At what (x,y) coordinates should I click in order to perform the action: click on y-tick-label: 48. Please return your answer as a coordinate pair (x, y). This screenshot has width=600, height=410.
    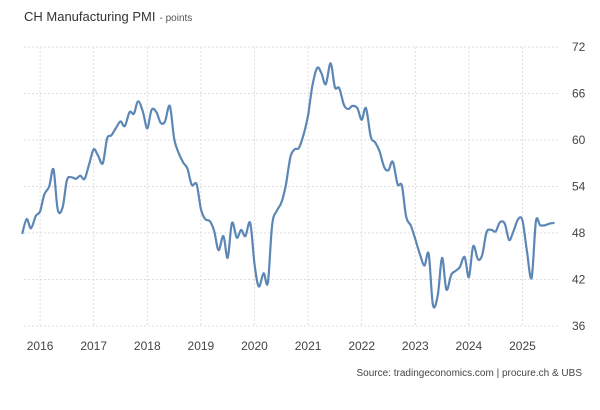
    Looking at the image, I should click on (579, 233).